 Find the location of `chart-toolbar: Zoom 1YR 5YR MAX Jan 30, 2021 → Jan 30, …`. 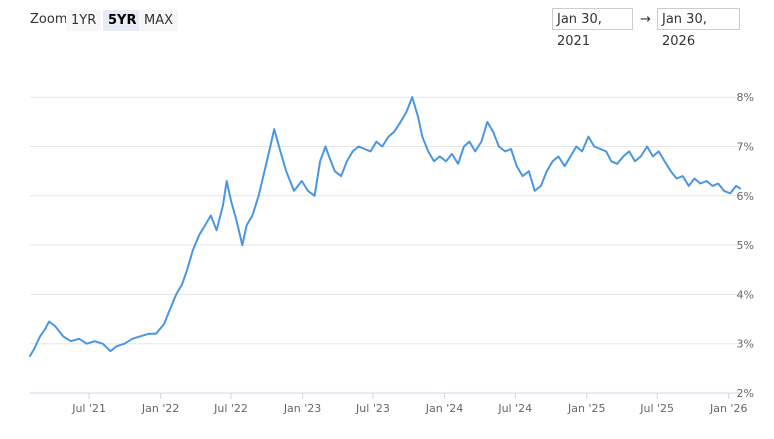

chart-toolbar: Zoom 1YR 5YR MAX Jan 30, 2021 → Jan 30, … is located at coordinates (387, 24).